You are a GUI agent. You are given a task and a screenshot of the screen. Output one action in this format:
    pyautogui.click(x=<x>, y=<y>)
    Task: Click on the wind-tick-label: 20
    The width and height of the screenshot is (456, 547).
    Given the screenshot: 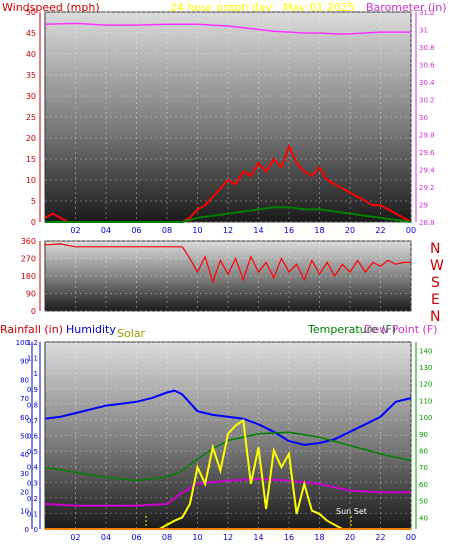 What is the action you would take?
    pyautogui.click(x=31, y=138)
    